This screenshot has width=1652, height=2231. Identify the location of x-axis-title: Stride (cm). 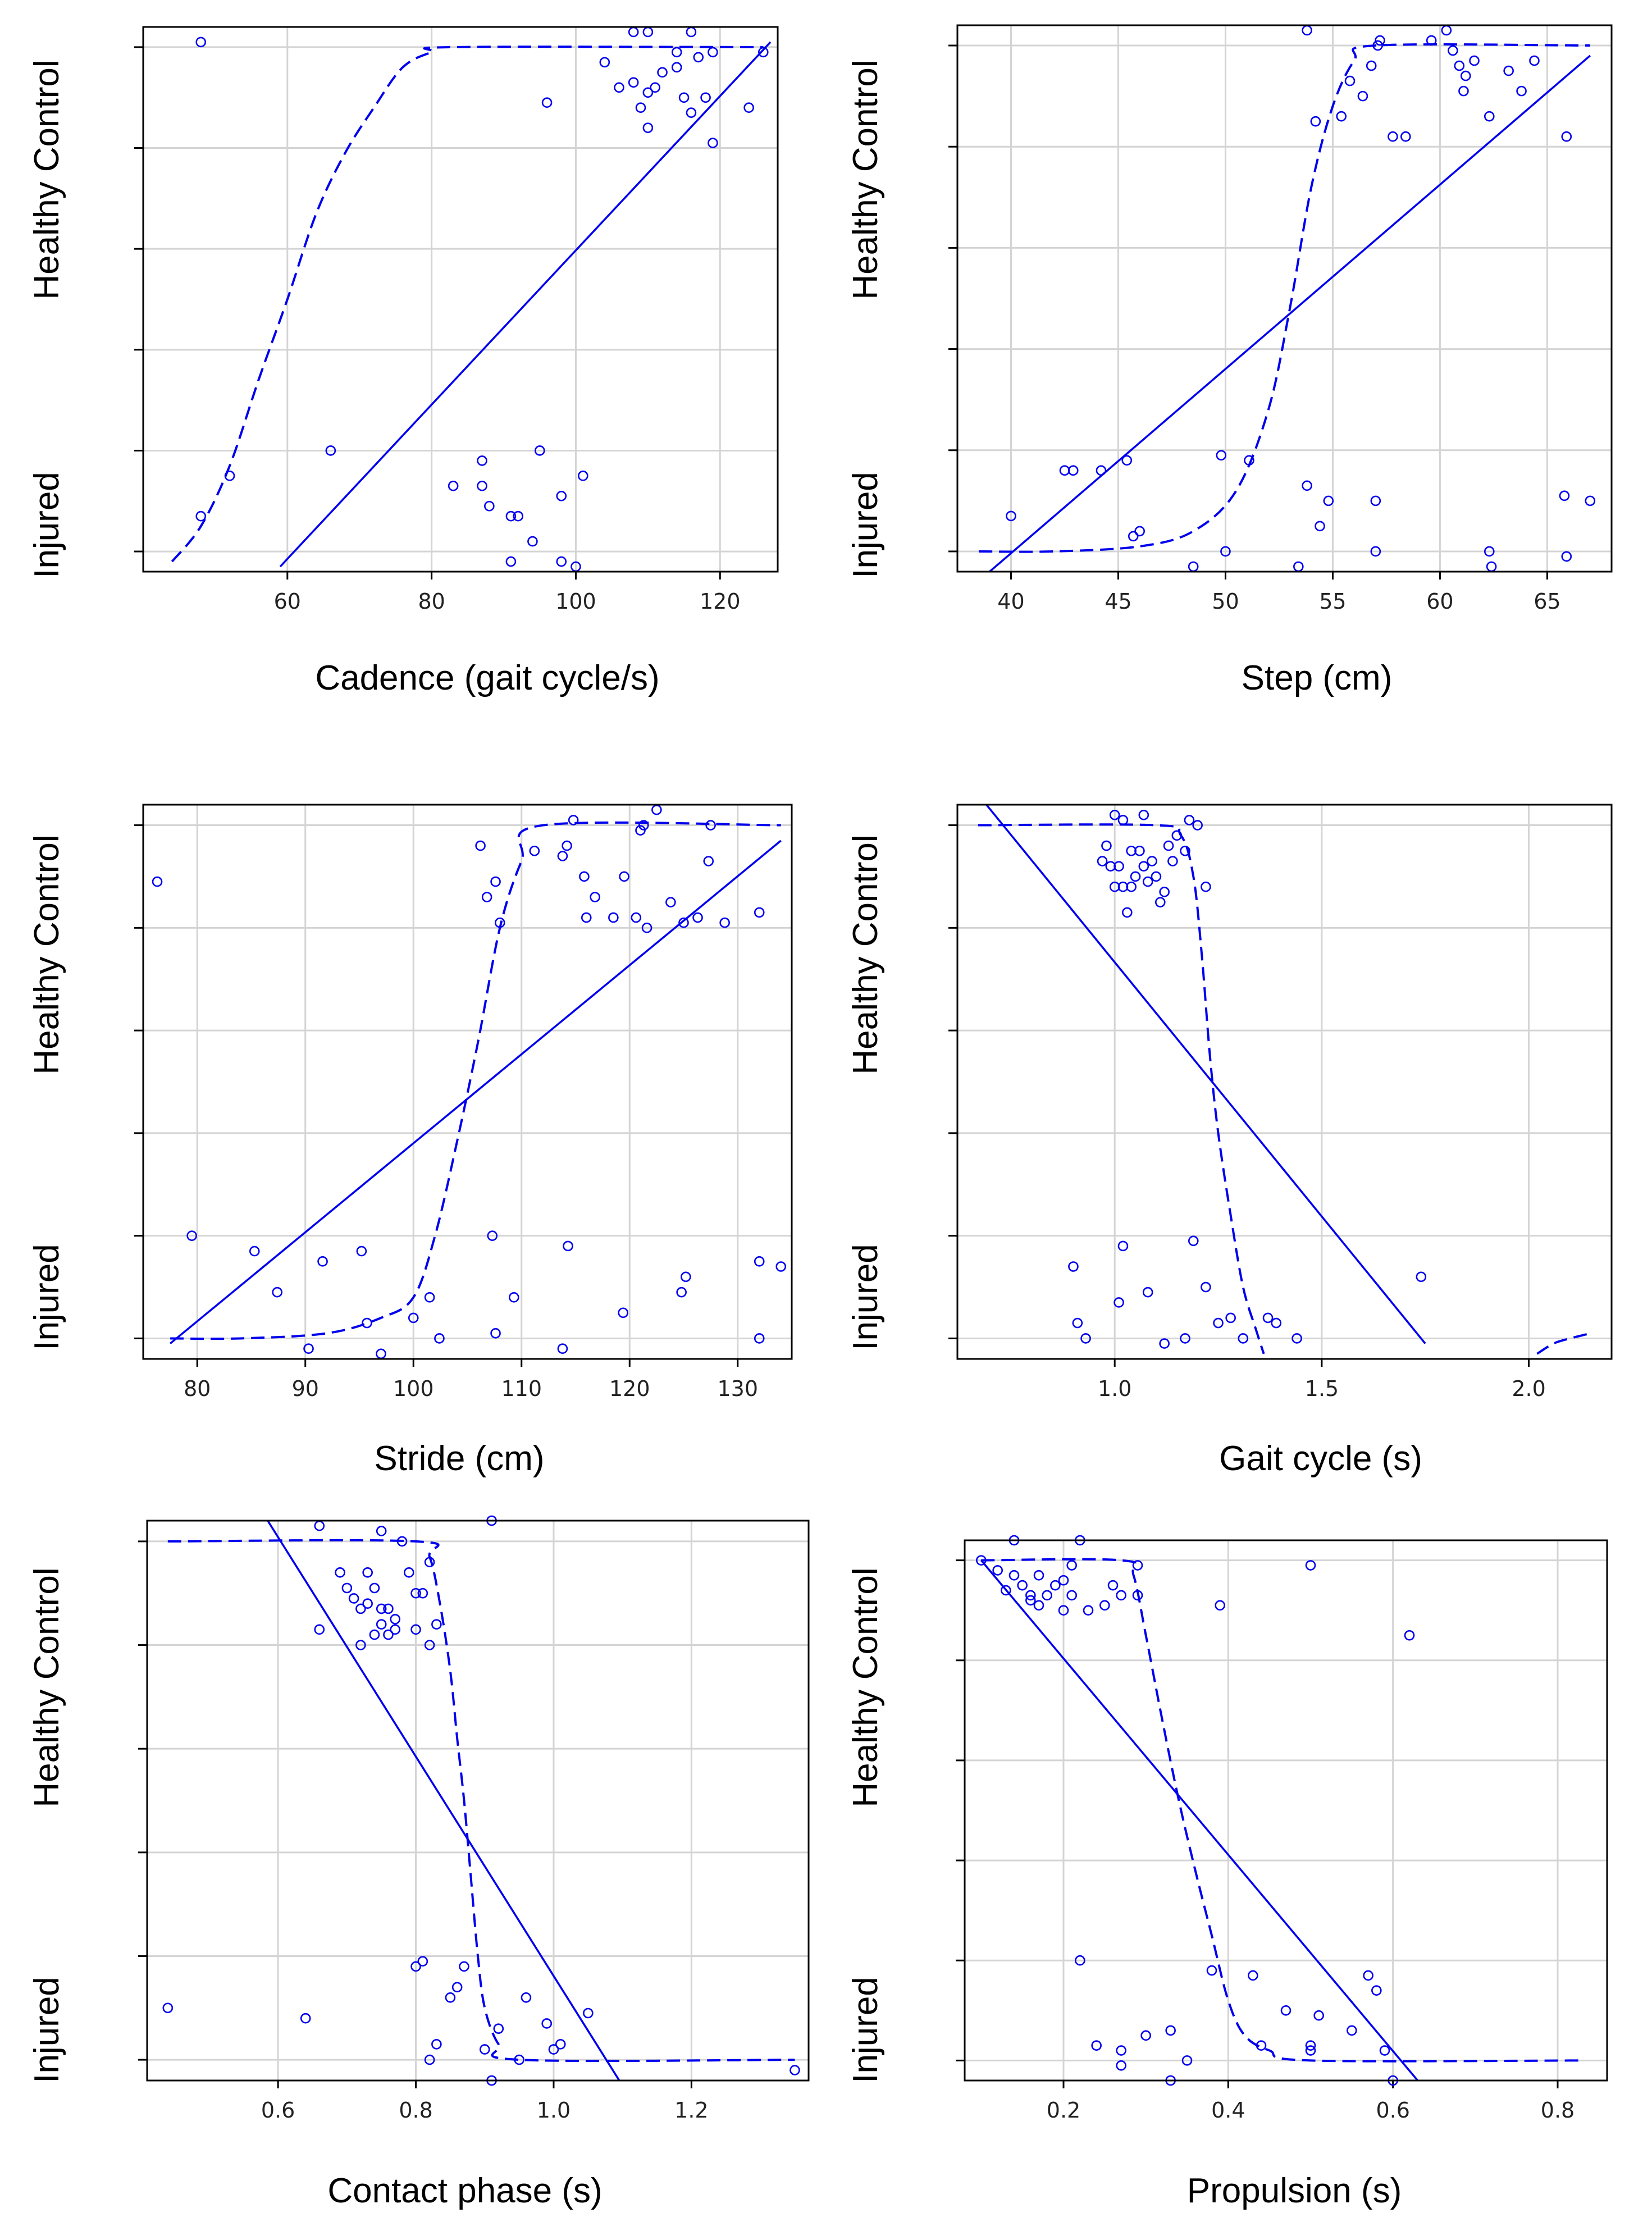
(459, 1458).